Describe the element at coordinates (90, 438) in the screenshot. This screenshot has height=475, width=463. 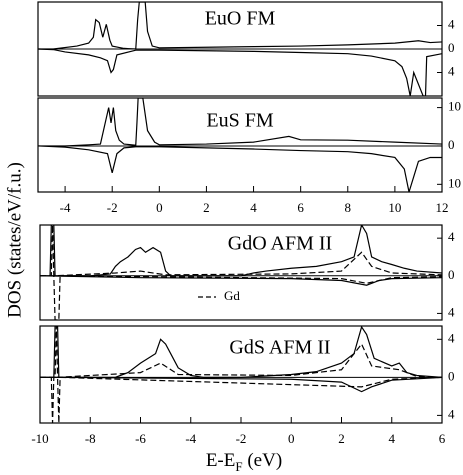
I see `x-tick-label: -8` at that location.